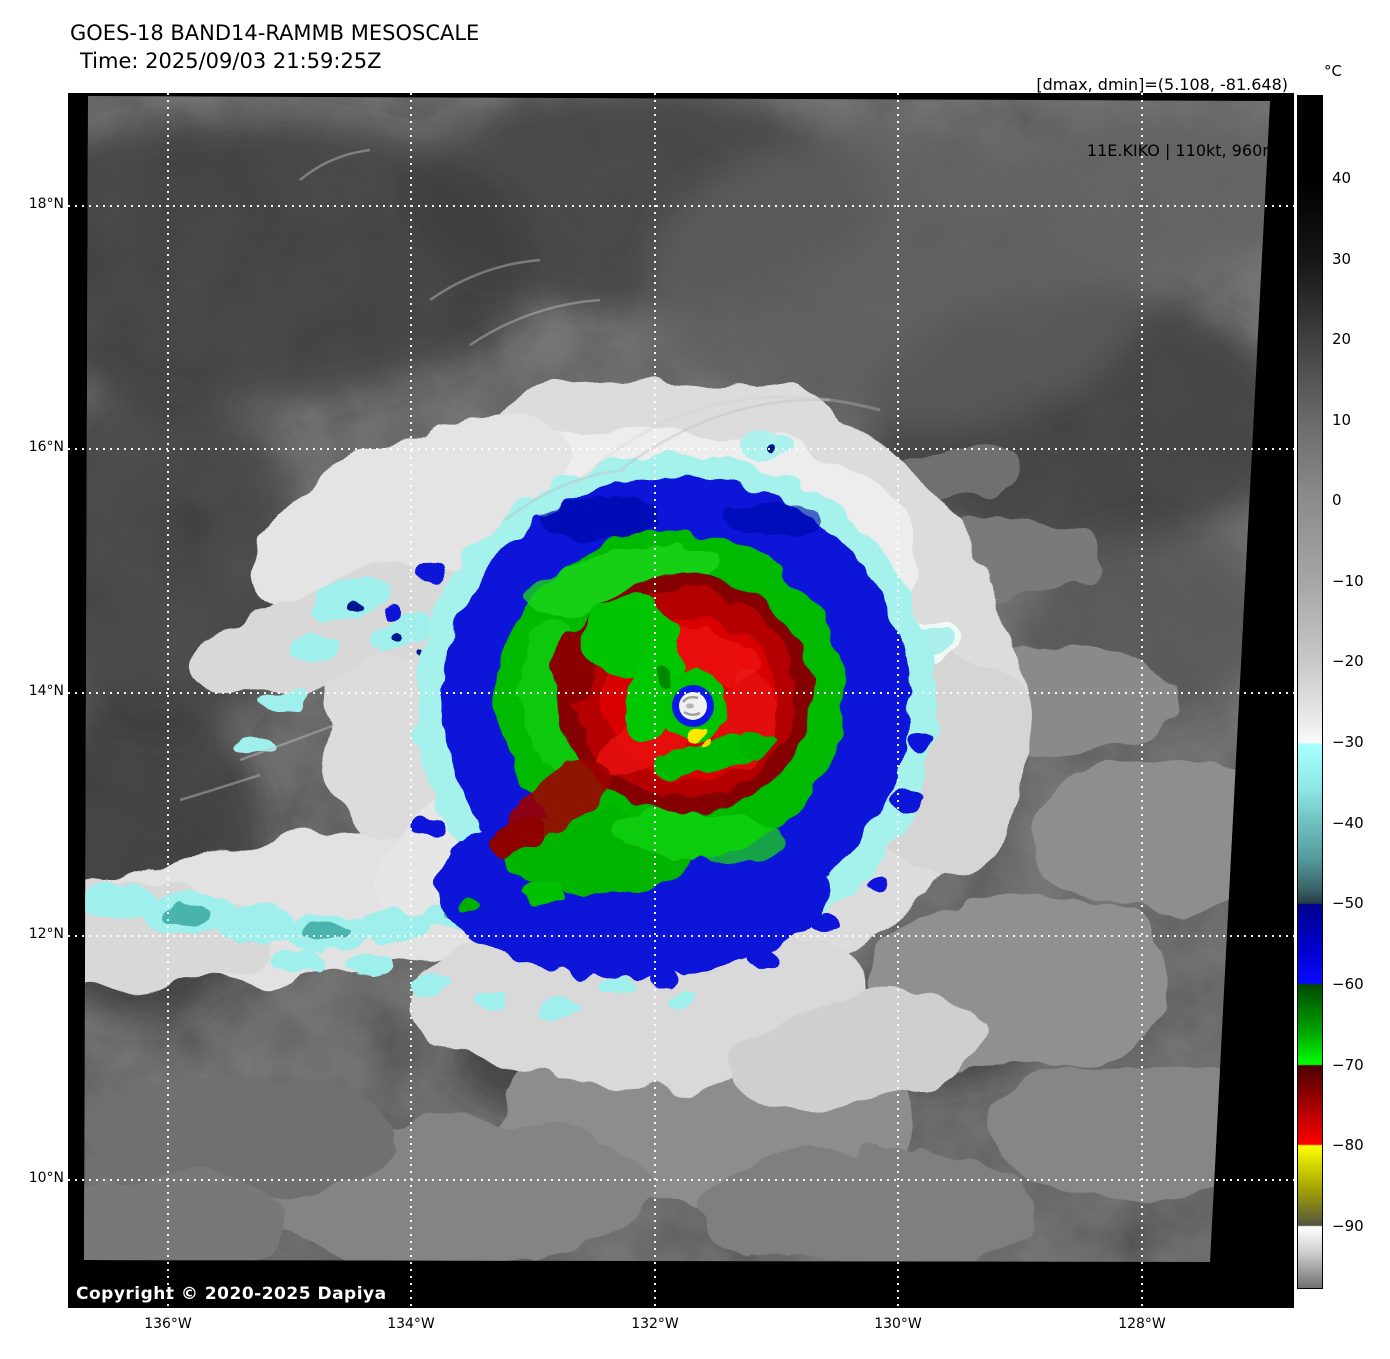 The image size is (1390, 1359). What do you see at coordinates (1333, 71) in the screenshot?
I see `colorbar-unit-label: °C` at bounding box center [1333, 71].